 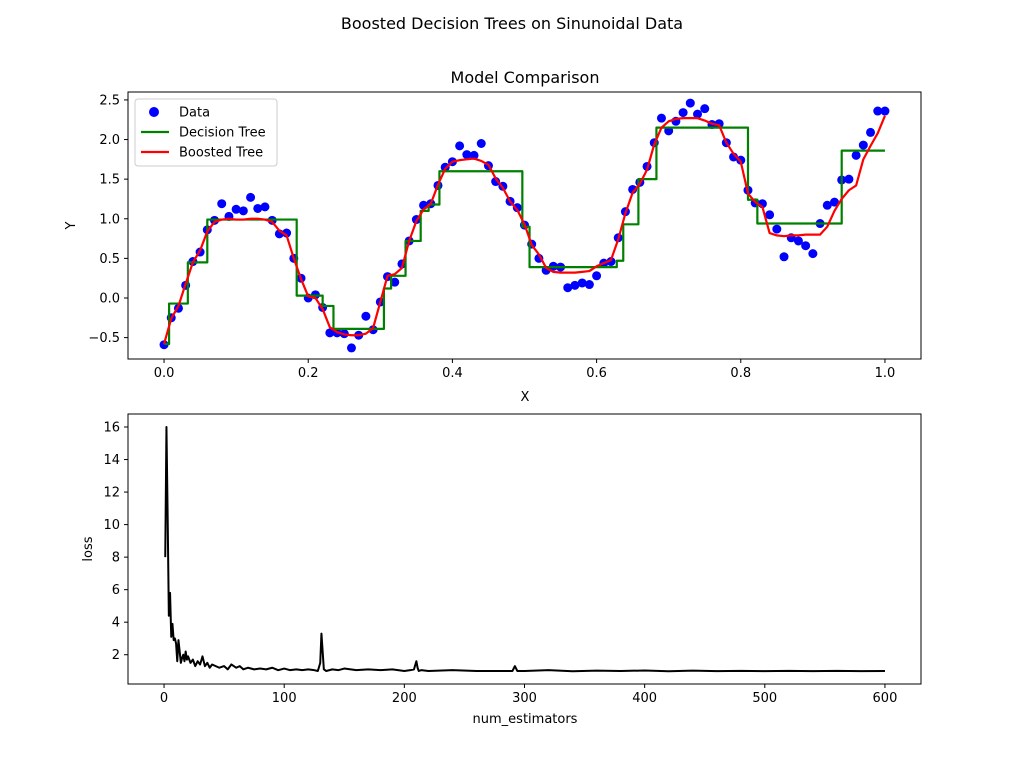 What do you see at coordinates (452, 373) in the screenshot?
I see `x-tick-label: 0.4` at bounding box center [452, 373].